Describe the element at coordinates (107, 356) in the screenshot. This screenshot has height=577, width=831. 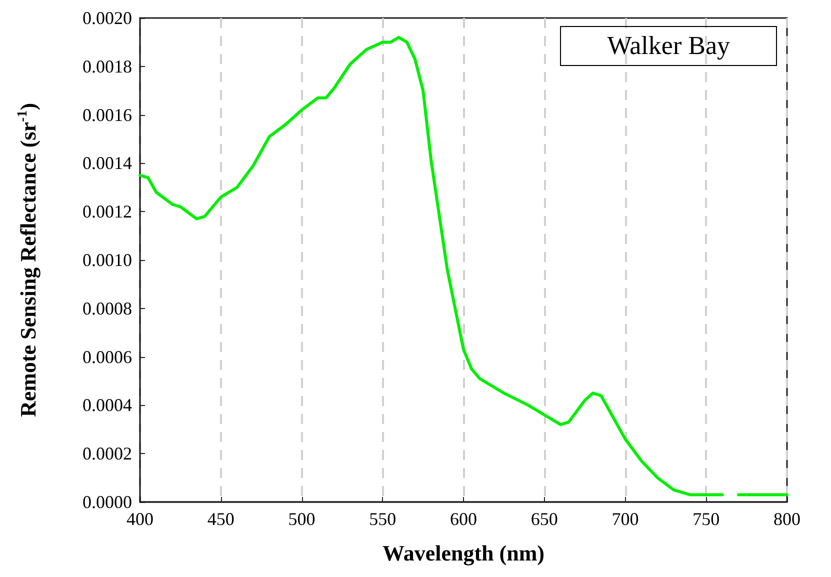
I see `y-tick-label: 0.0006` at that location.